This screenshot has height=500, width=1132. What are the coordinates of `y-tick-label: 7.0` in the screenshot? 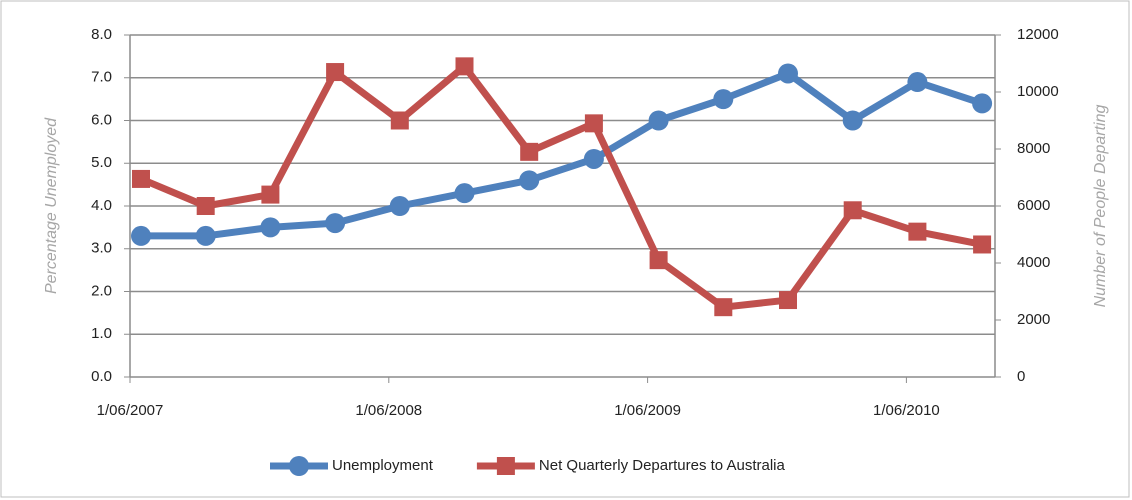 It's located at (101, 77).